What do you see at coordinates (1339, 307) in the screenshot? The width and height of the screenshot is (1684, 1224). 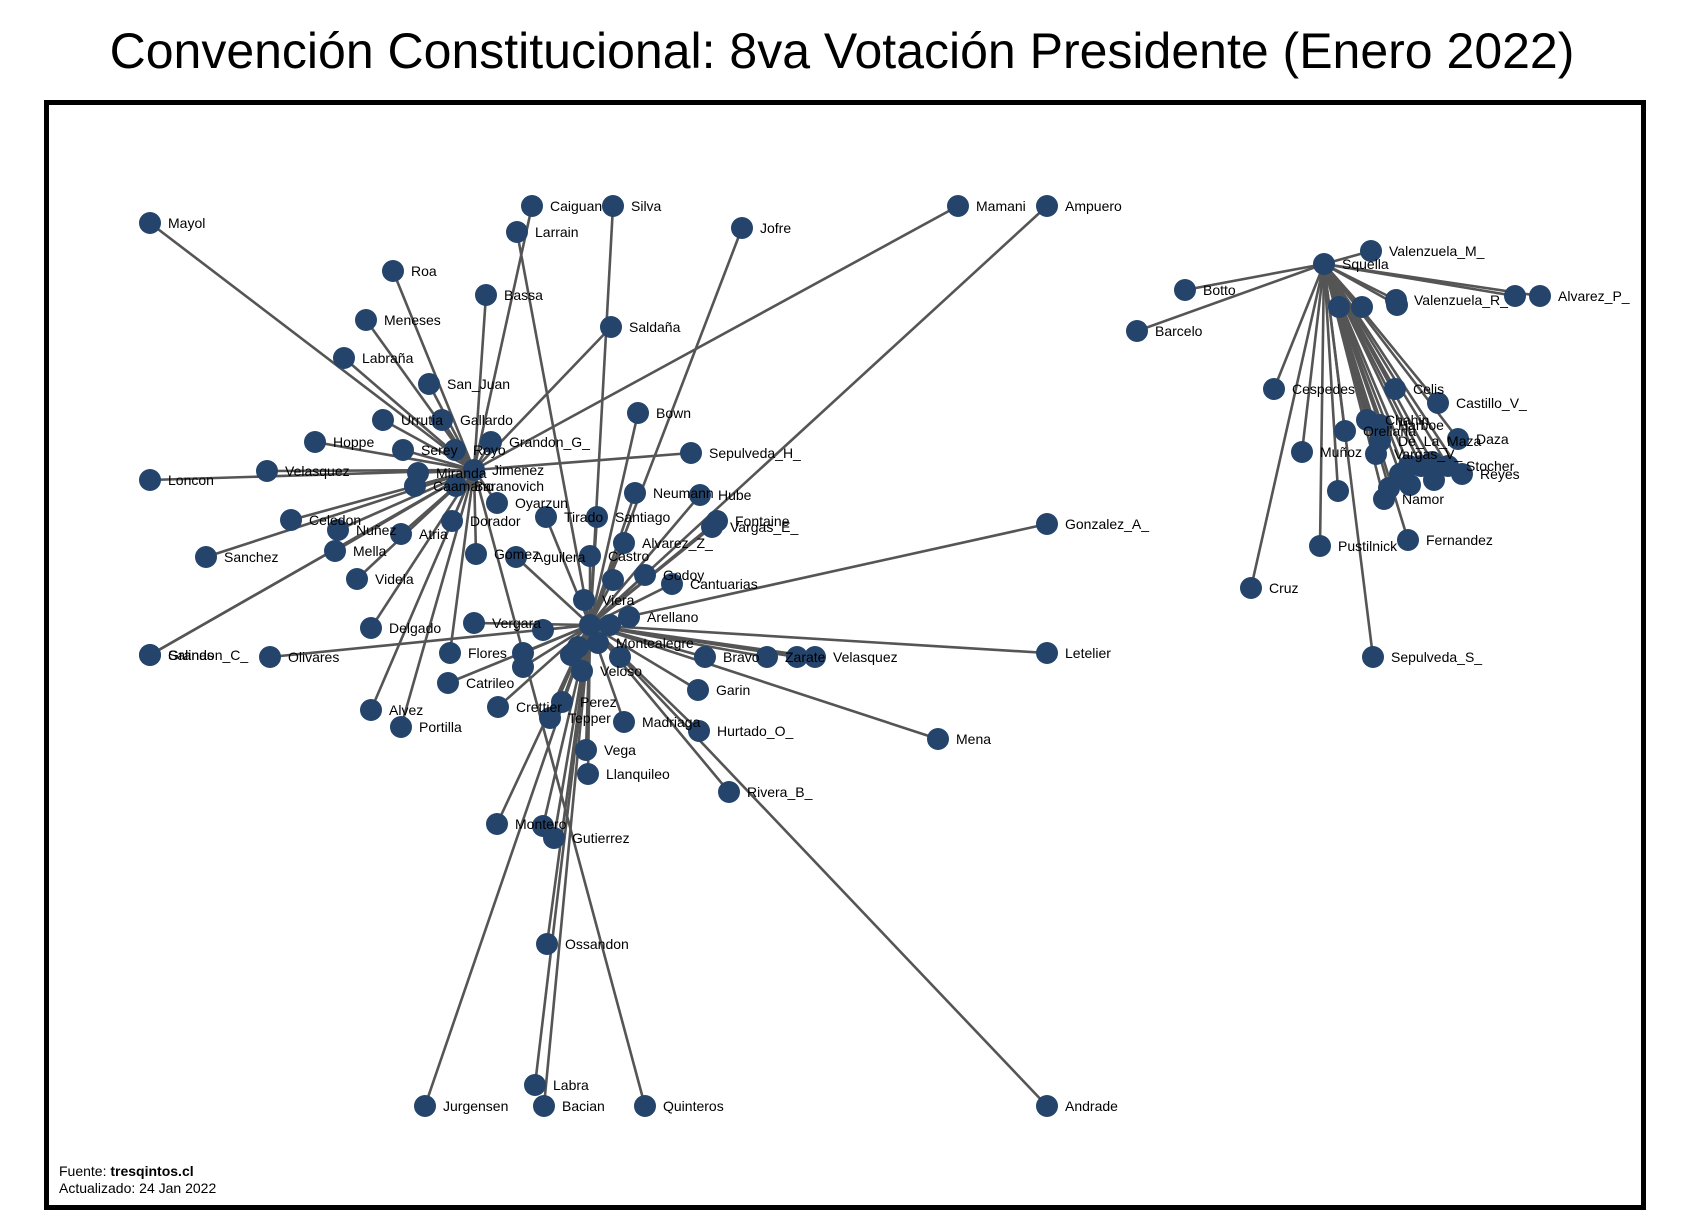 I see `node-pizarro` at bounding box center [1339, 307].